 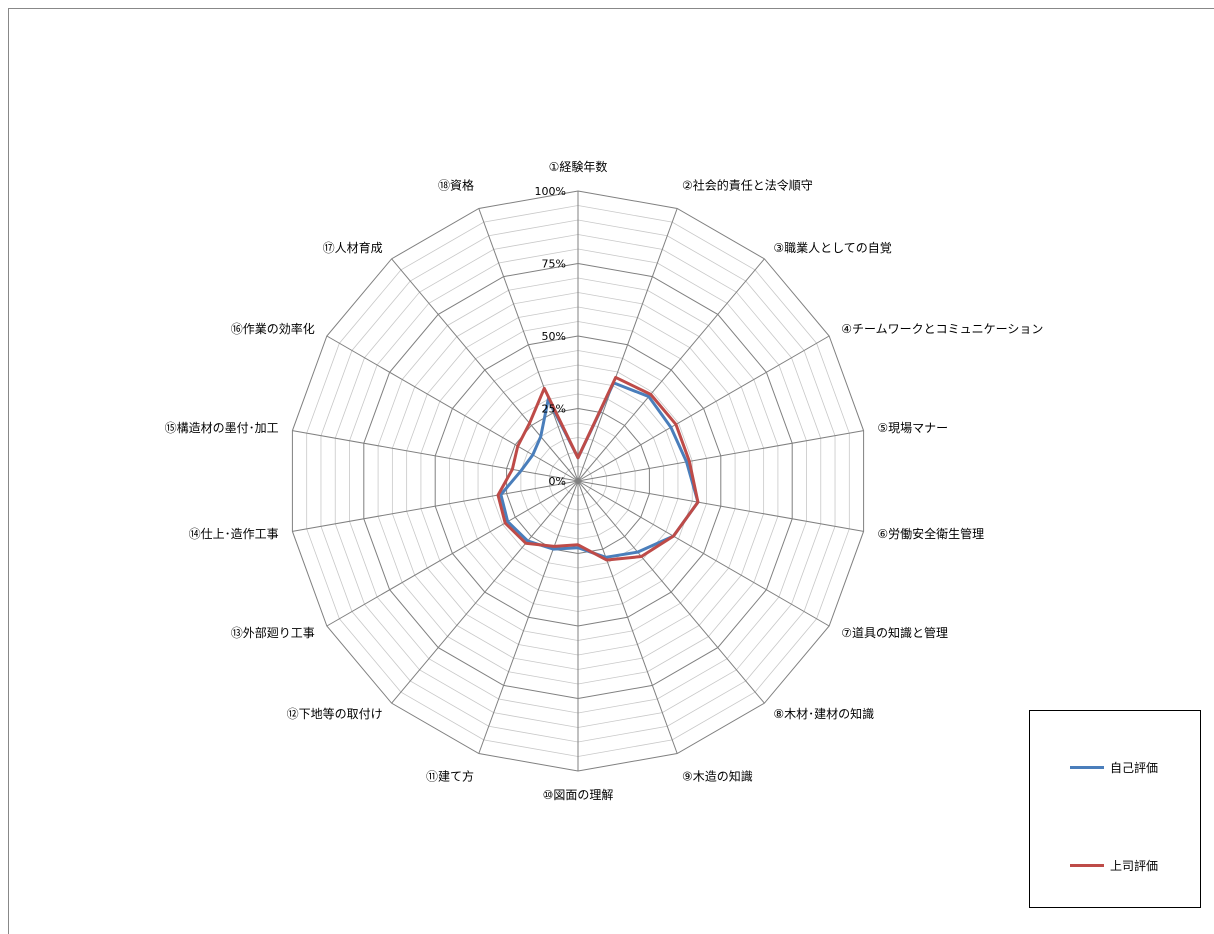 What do you see at coordinates (578, 166) in the screenshot?
I see `category-label: ①経験年数` at bounding box center [578, 166].